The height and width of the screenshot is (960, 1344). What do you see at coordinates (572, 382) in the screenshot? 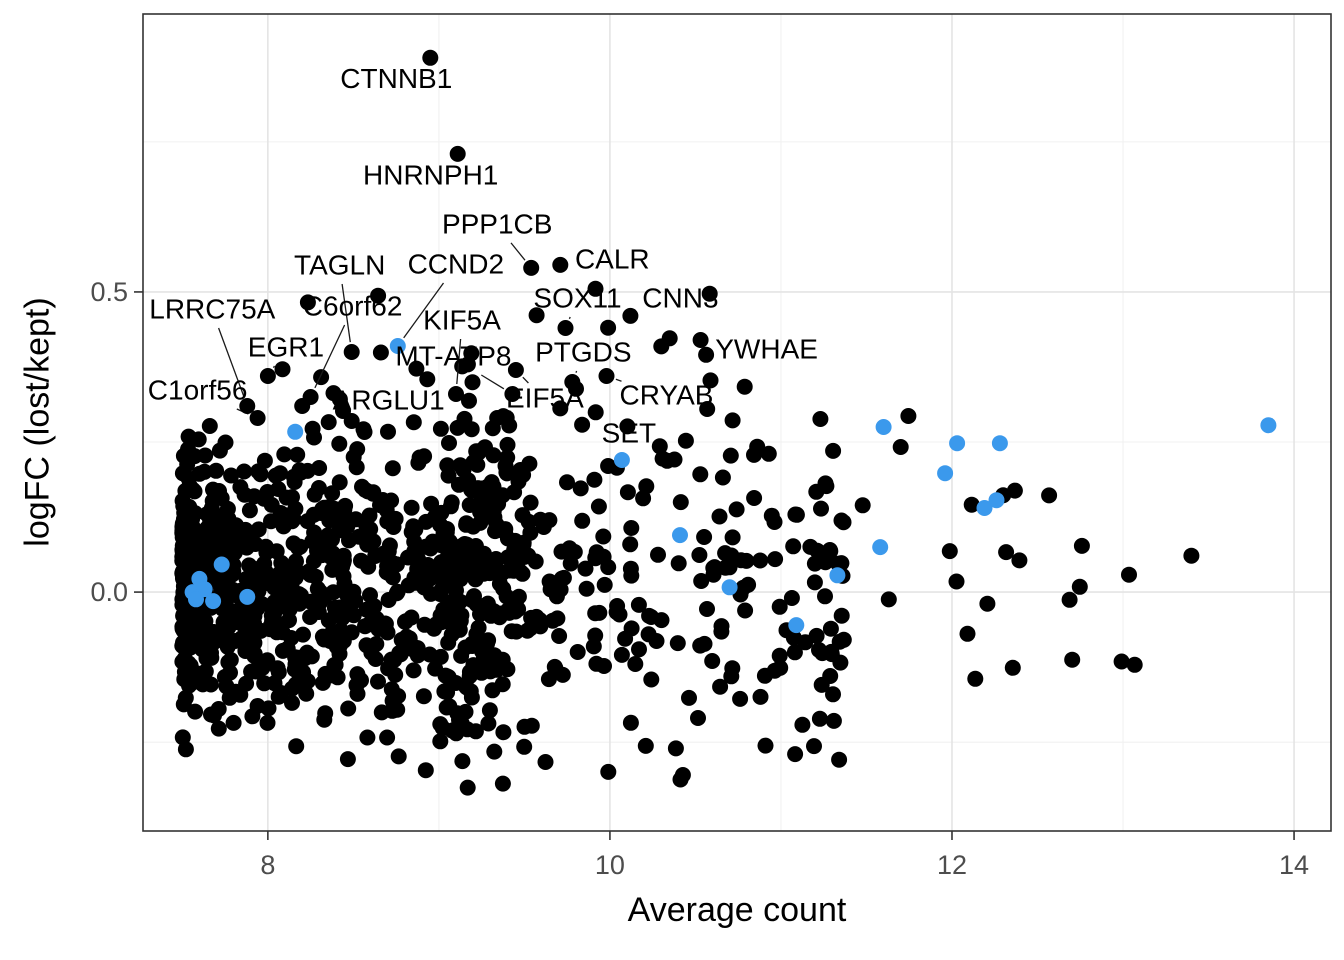
I see `gene-point-PTGDS` at bounding box center [572, 382].